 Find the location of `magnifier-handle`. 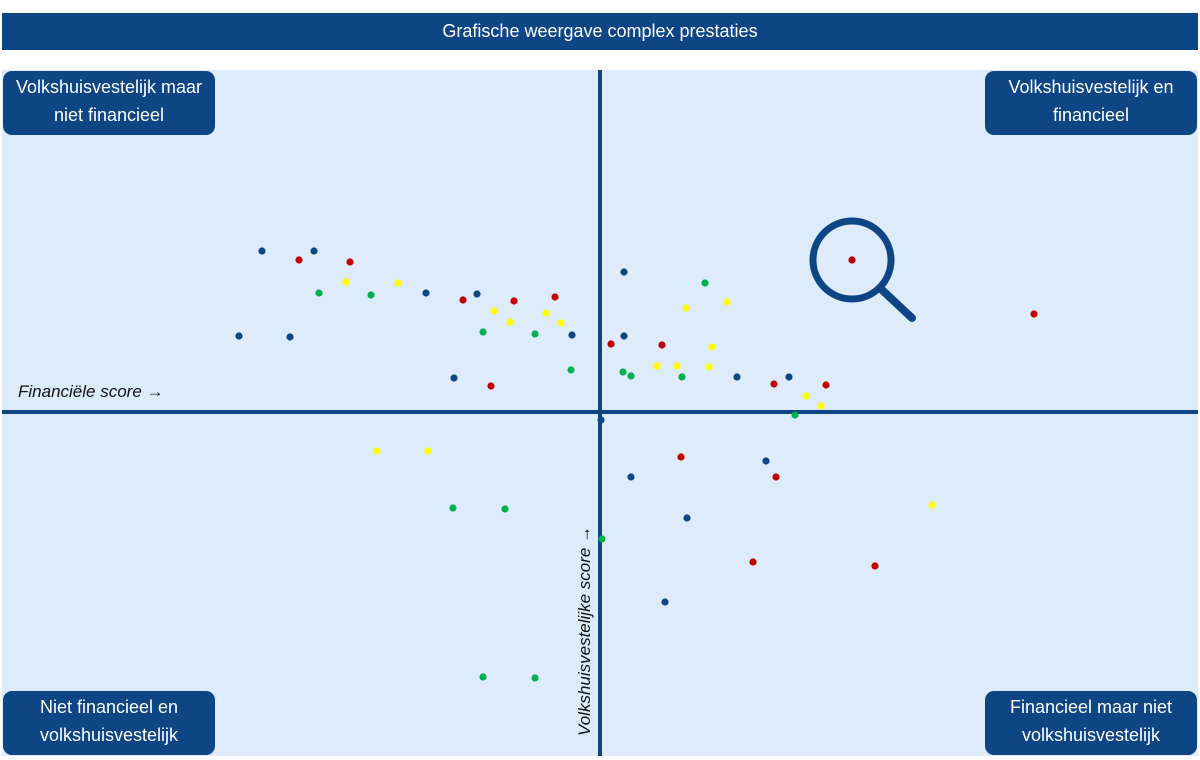

magnifier-handle is located at coordinates (896, 303).